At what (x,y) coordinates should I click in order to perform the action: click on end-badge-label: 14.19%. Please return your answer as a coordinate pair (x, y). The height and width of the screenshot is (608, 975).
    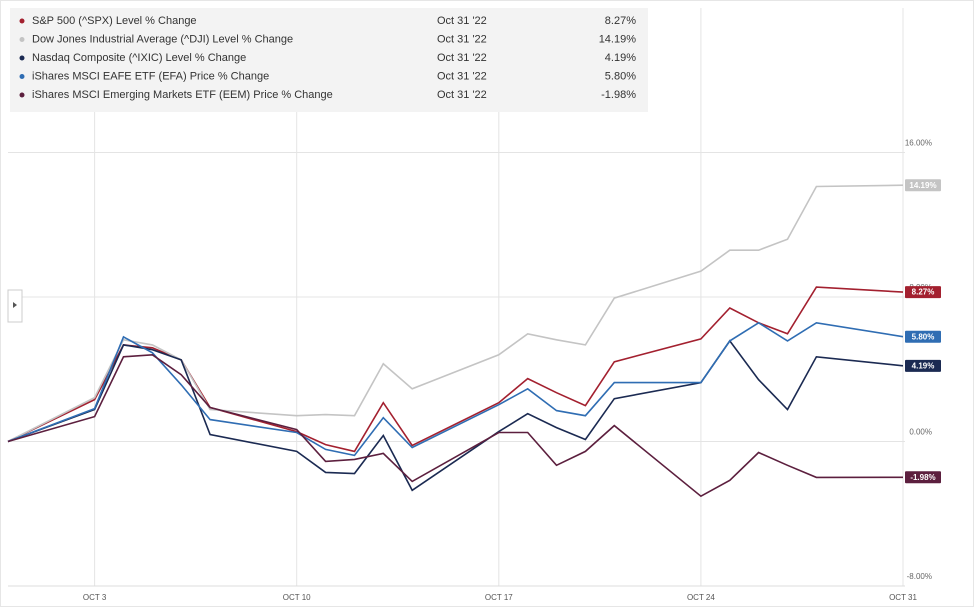
    Looking at the image, I should click on (922, 185).